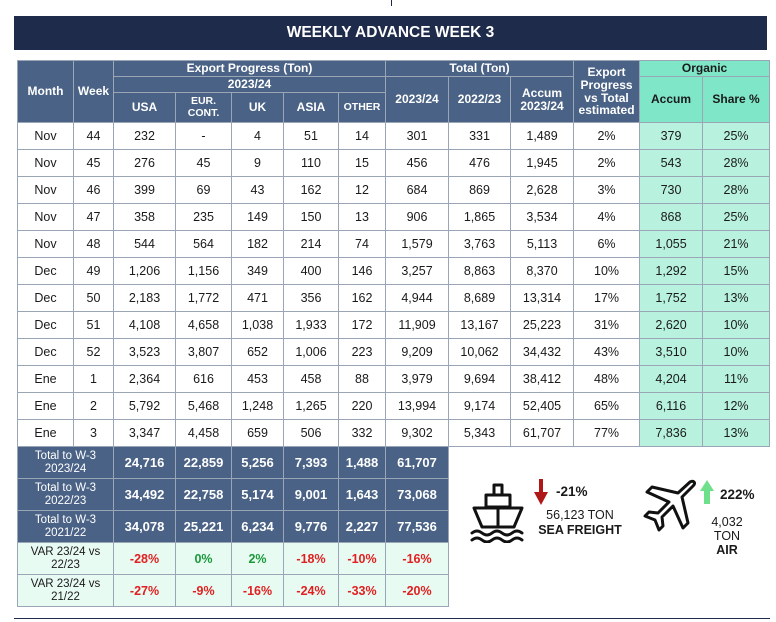  I want to click on cell-eur-cont: 4,658, so click(203, 325).